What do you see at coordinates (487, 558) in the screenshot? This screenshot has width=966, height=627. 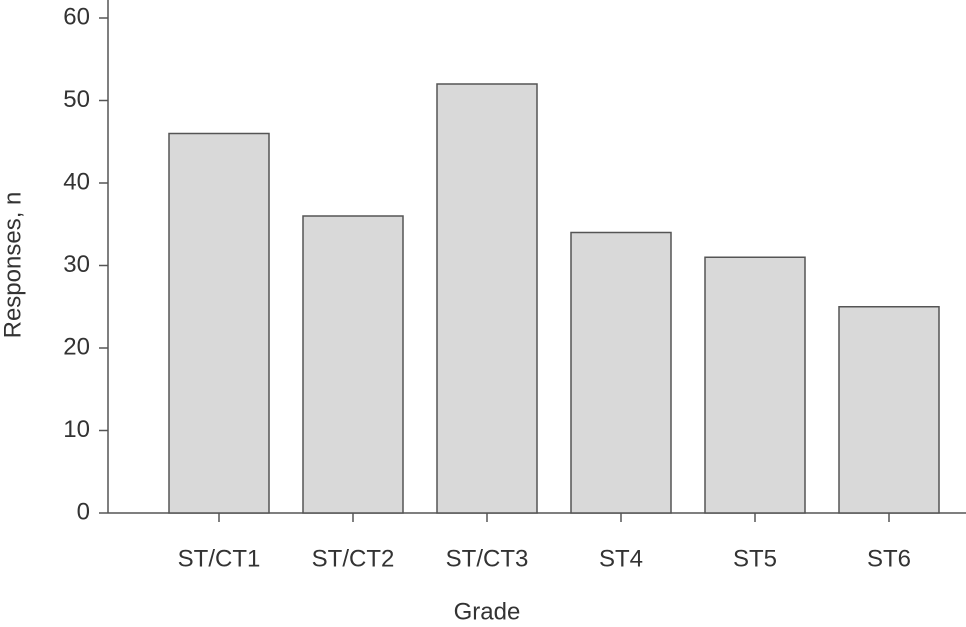 I see `x-tick-label: ST/CT3` at bounding box center [487, 558].